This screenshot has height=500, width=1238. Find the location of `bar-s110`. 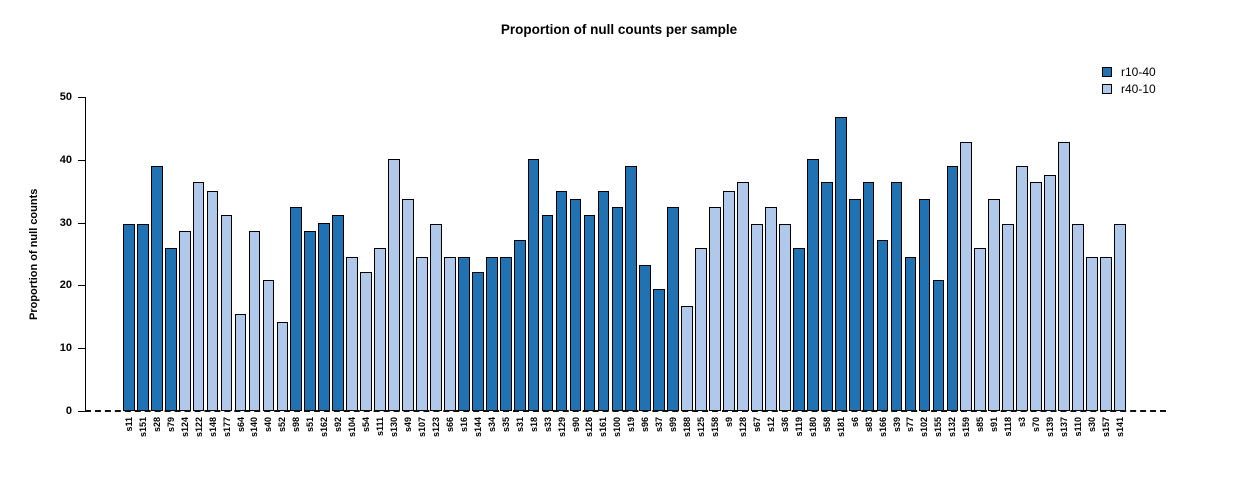

bar-s110 is located at coordinates (1078, 317).